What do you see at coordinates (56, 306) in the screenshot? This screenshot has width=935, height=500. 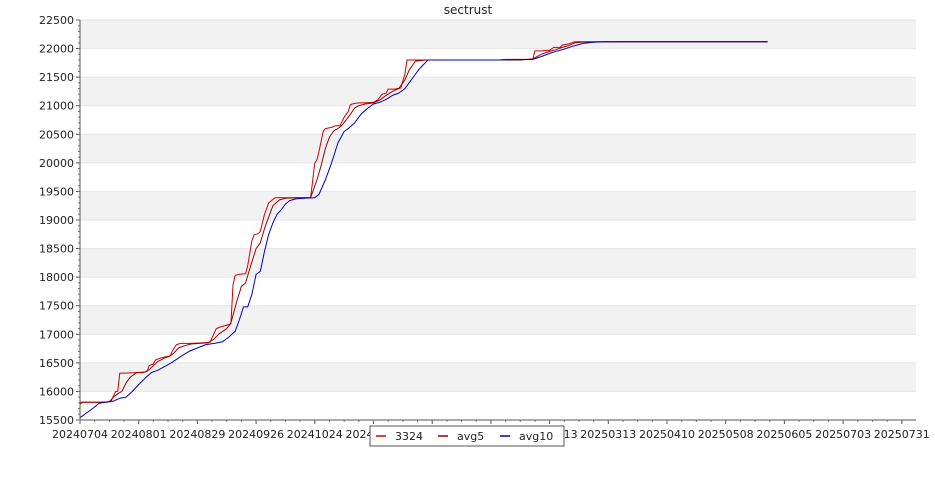 I see `y-tick-label: 17500` at bounding box center [56, 306].